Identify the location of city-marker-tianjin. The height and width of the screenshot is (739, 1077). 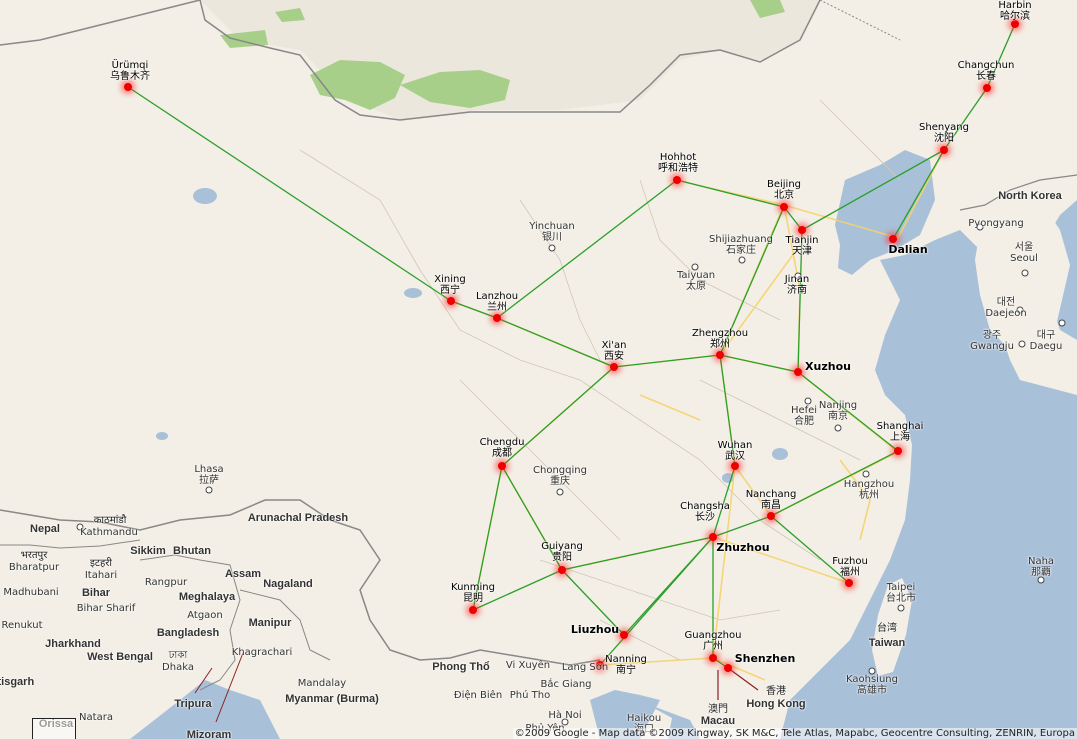
(802, 230).